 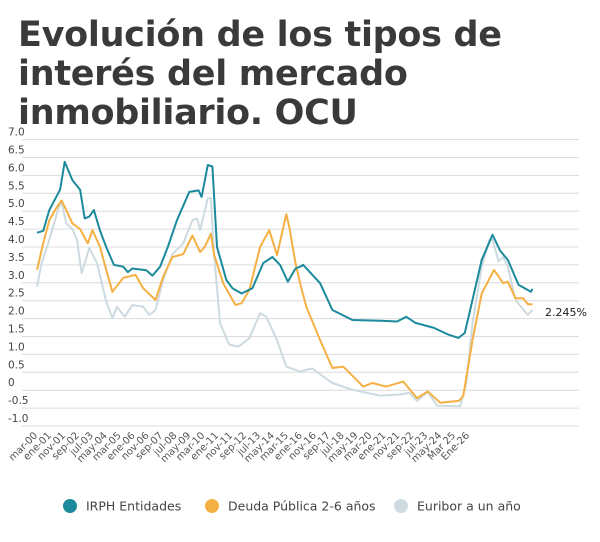 I want to click on y-tick-label: 7.0, so click(x=16, y=133).